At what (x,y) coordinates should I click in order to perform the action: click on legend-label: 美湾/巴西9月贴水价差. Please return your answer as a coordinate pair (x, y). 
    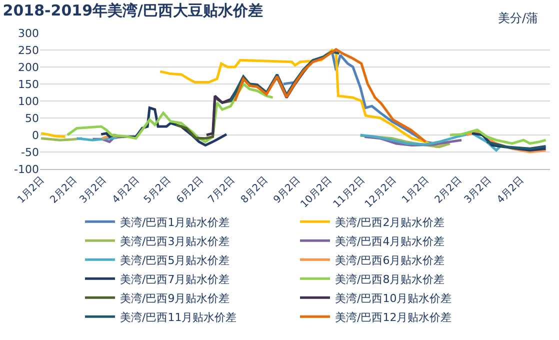
    Looking at the image, I should click on (175, 298).